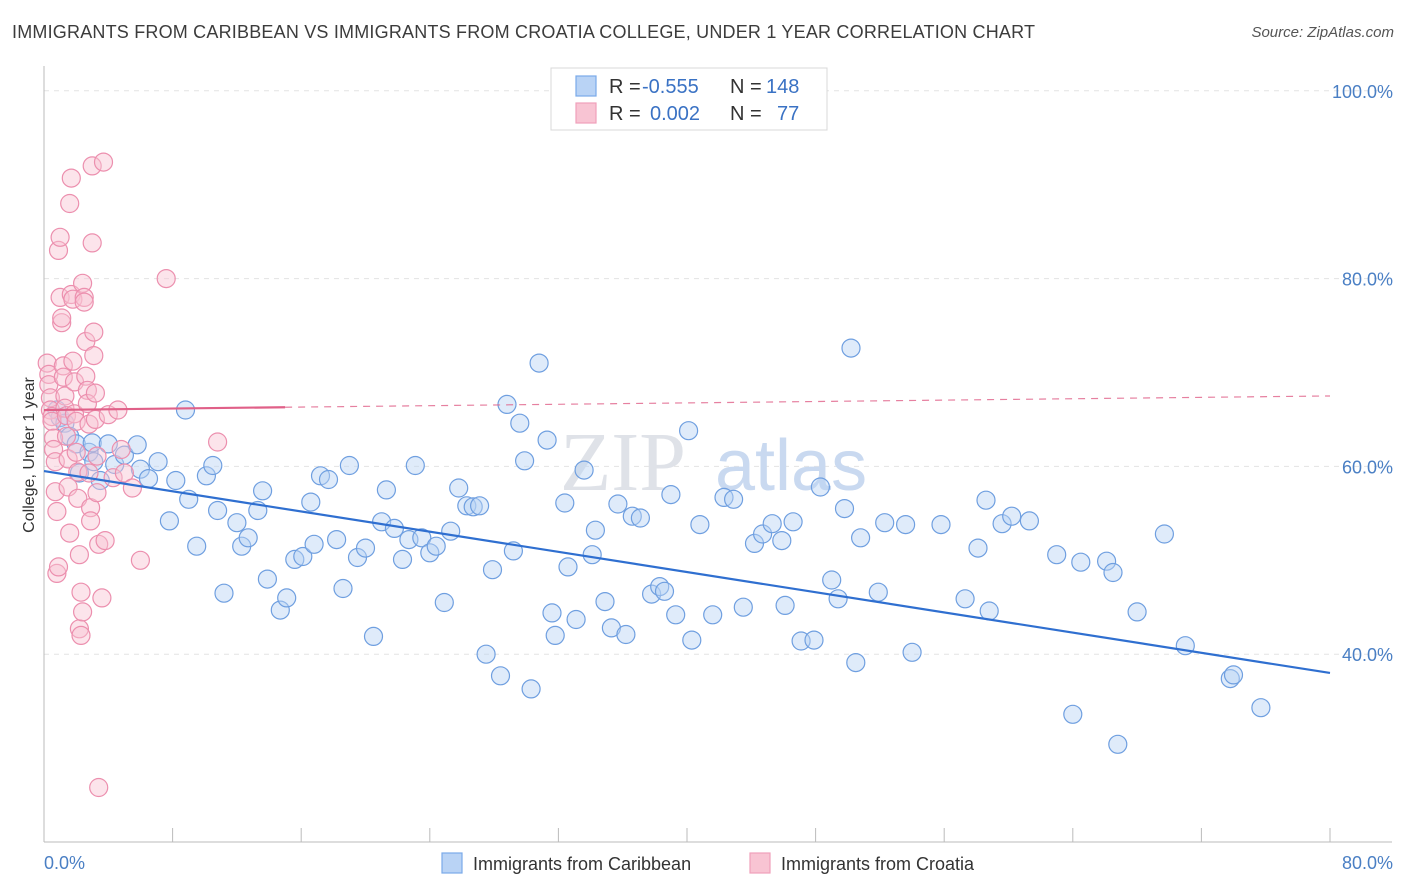  Describe the element at coordinates (623, 462) in the screenshot. I see `watermark-zip: ZIP` at that location.